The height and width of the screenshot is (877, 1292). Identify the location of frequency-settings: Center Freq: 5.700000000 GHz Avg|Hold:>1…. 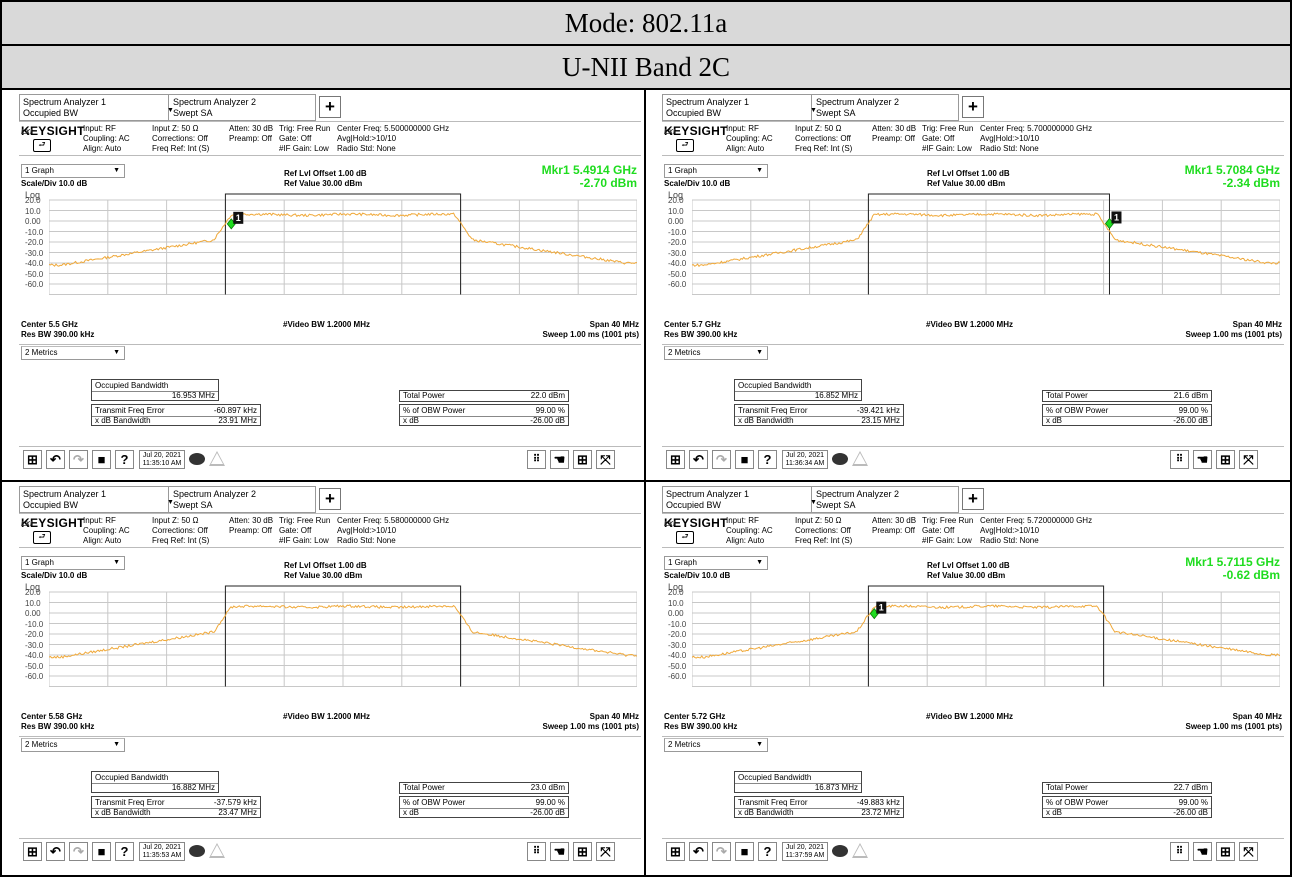
(1036, 139).